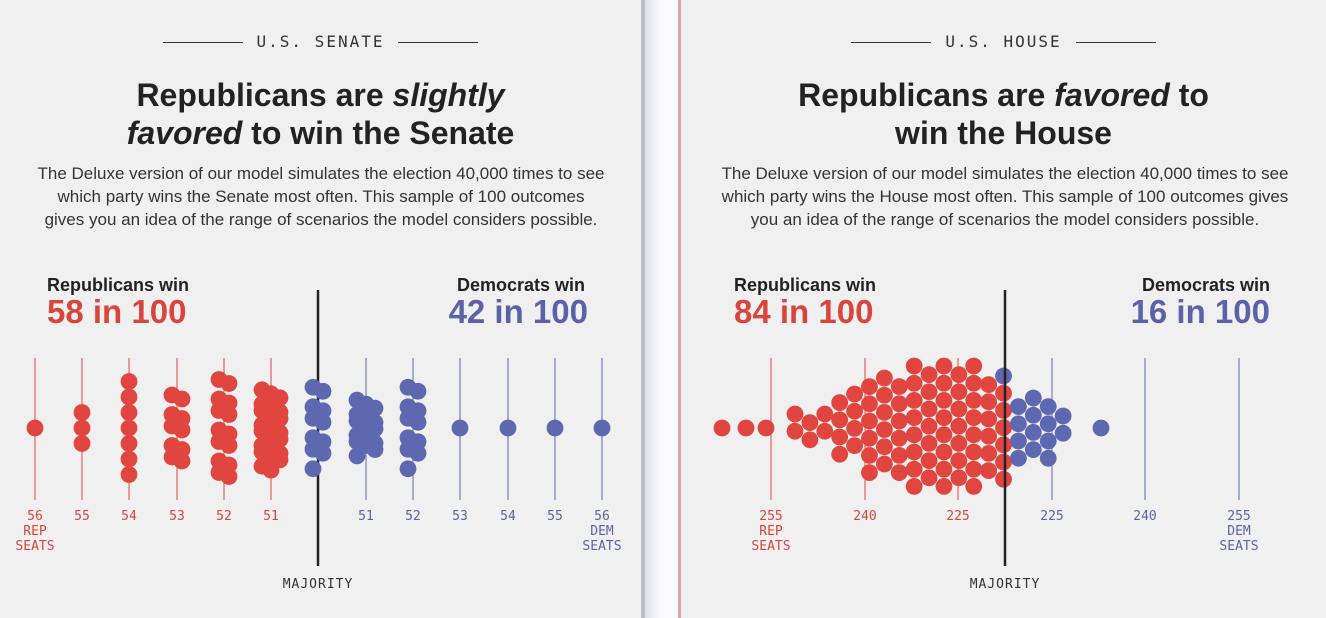 Image resolution: width=1326 pixels, height=618 pixels. I want to click on senate-headline-part-2: to win the Senate, so click(378, 133).